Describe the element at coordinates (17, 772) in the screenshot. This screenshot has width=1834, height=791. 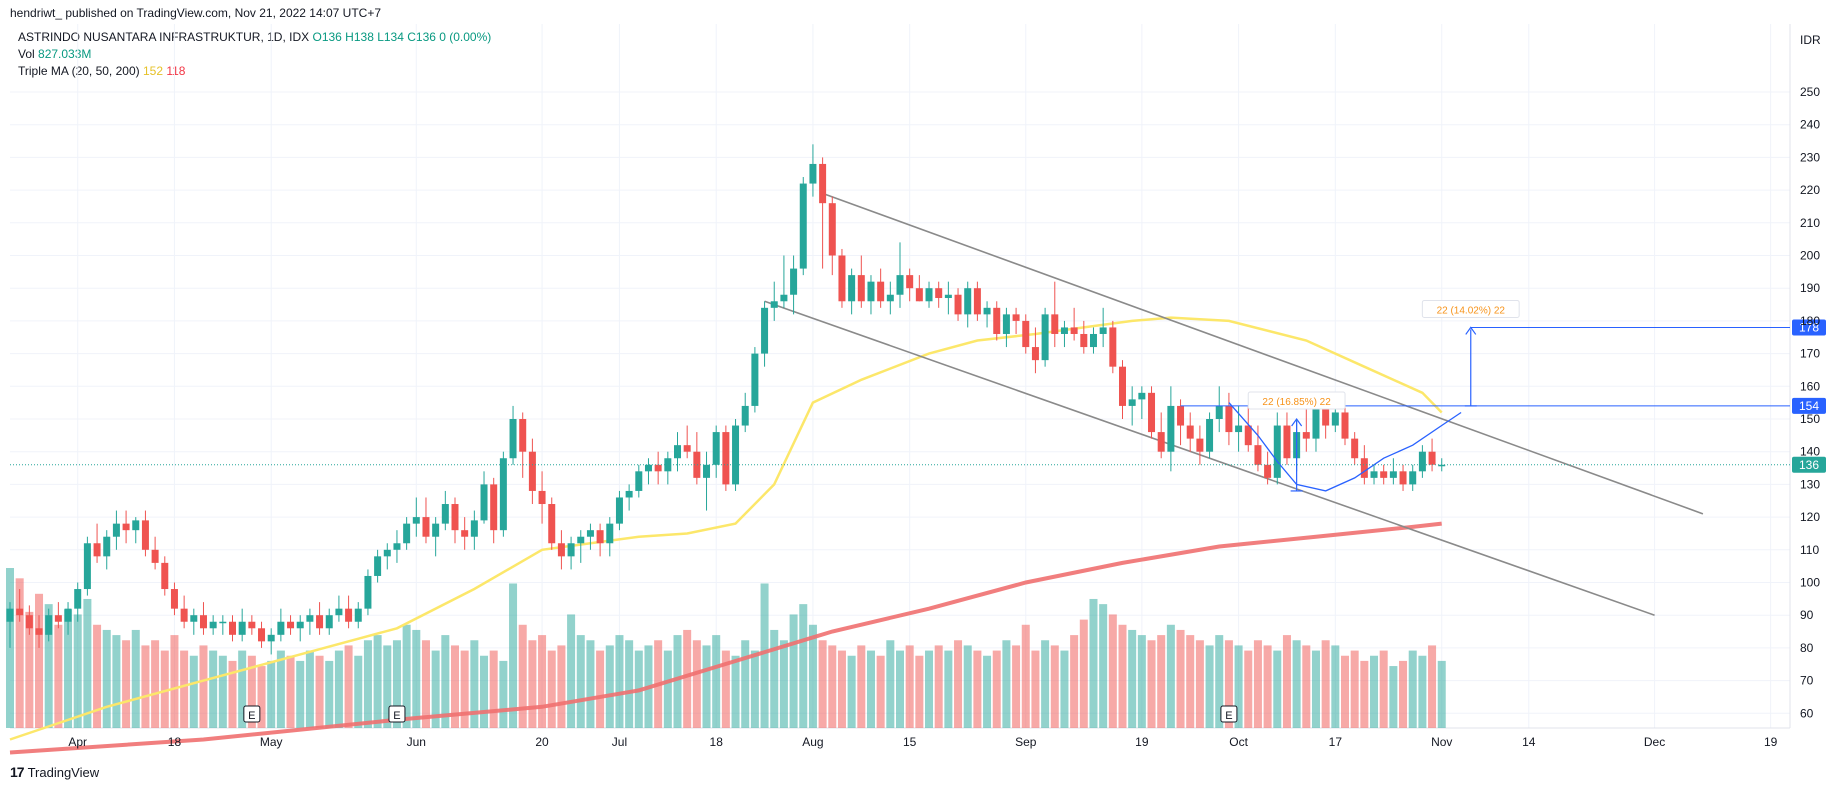
I see `tradingview-logo-icon: 17` at that location.